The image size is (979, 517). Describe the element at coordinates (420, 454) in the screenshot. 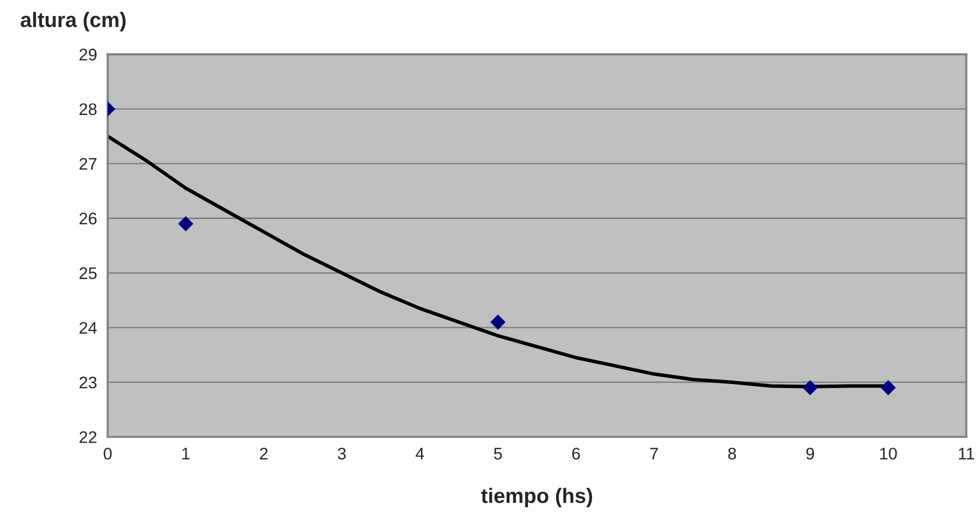

I see `x-tick-label: 4` at that location.